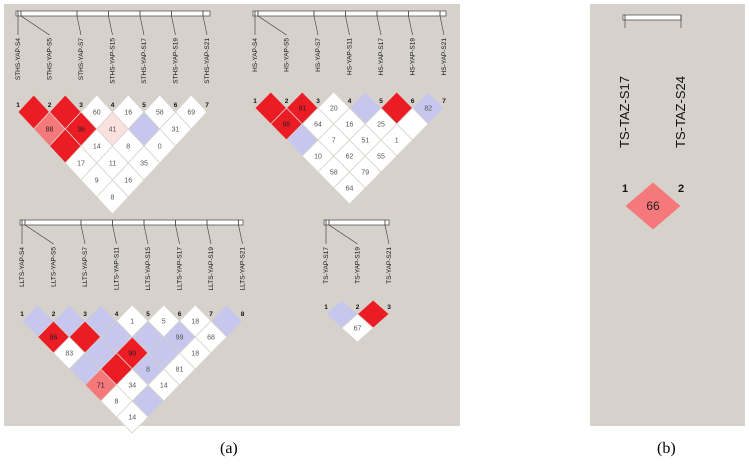  Describe the element at coordinates (255, 101) in the screenshot. I see `hs-marker-number: 1` at that location.